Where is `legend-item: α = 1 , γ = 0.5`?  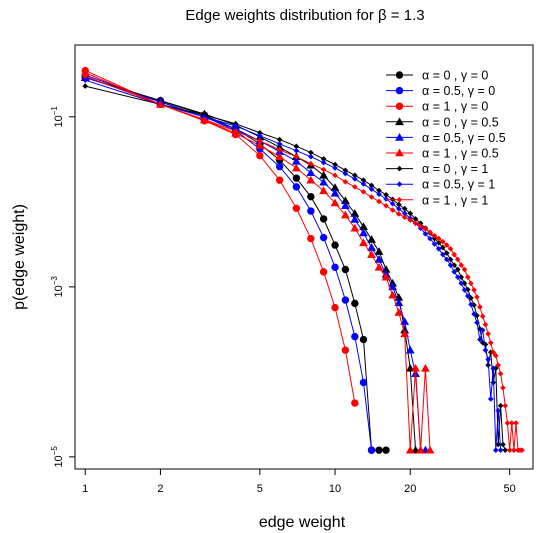 legend-item: α = 1 , γ = 0.5 is located at coordinates (442, 154).